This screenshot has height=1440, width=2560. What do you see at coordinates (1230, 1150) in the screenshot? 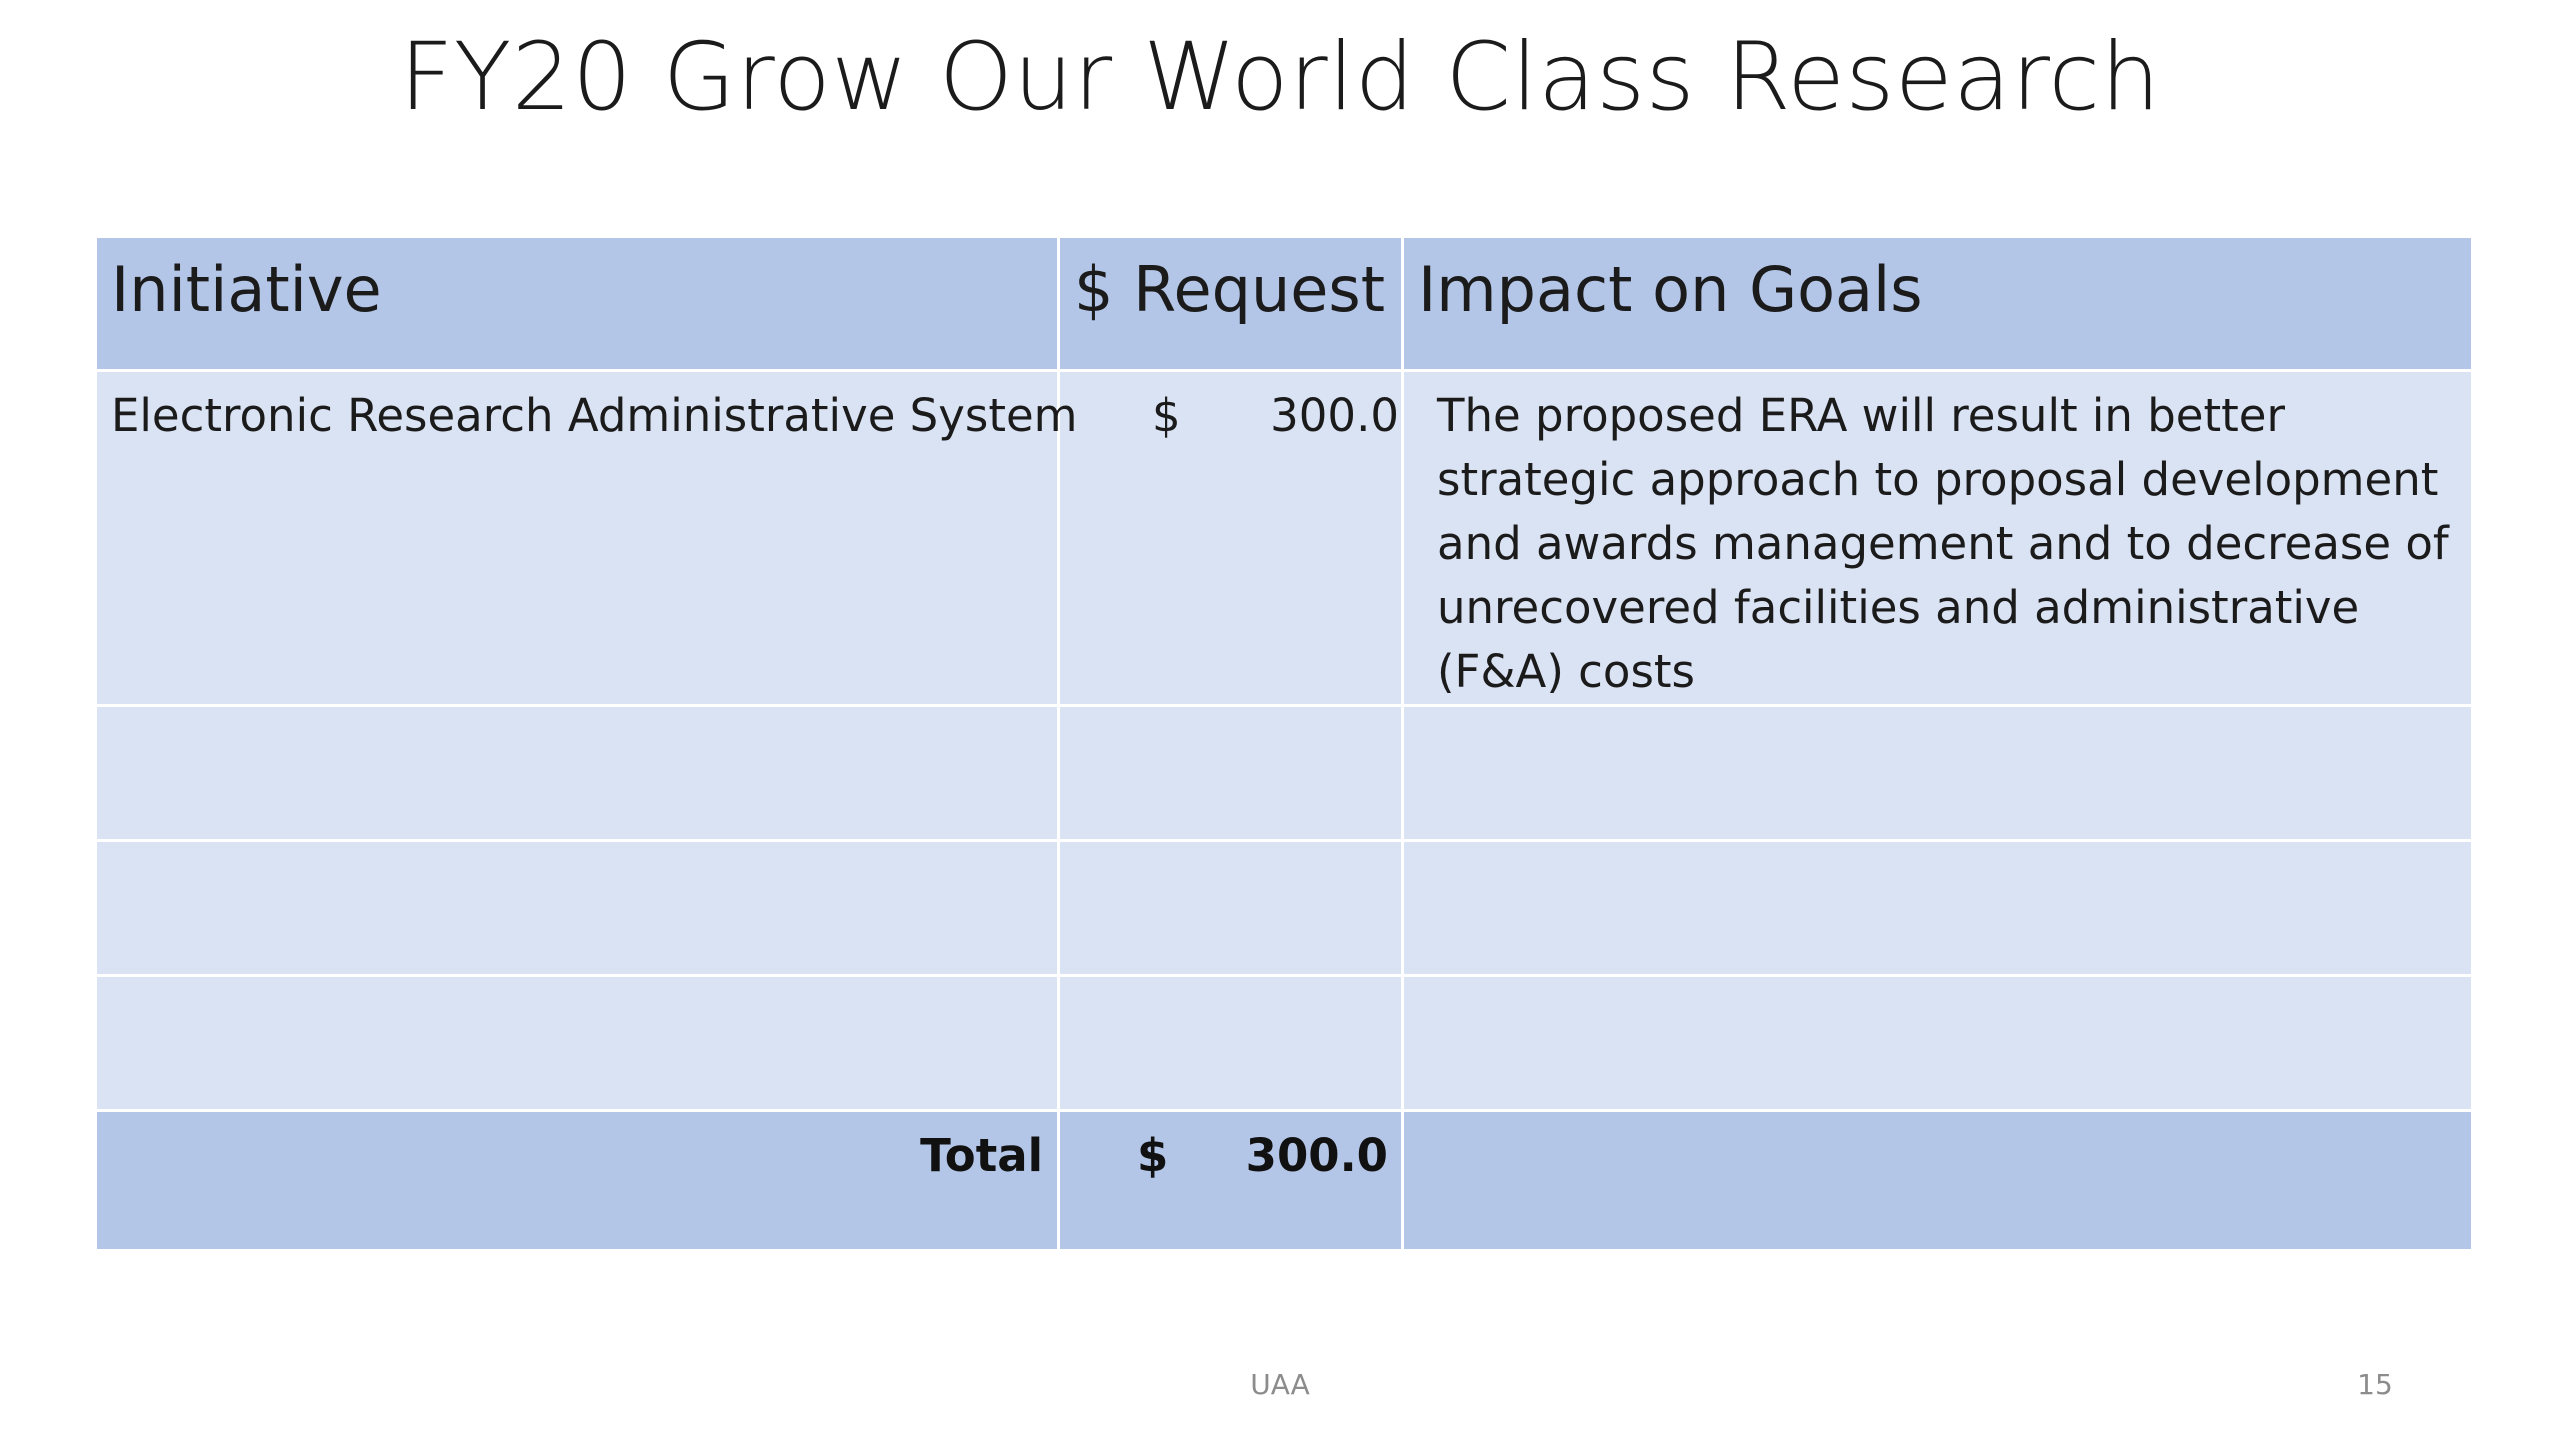
I see `total-amount: $ 300.0` at bounding box center [1230, 1150].